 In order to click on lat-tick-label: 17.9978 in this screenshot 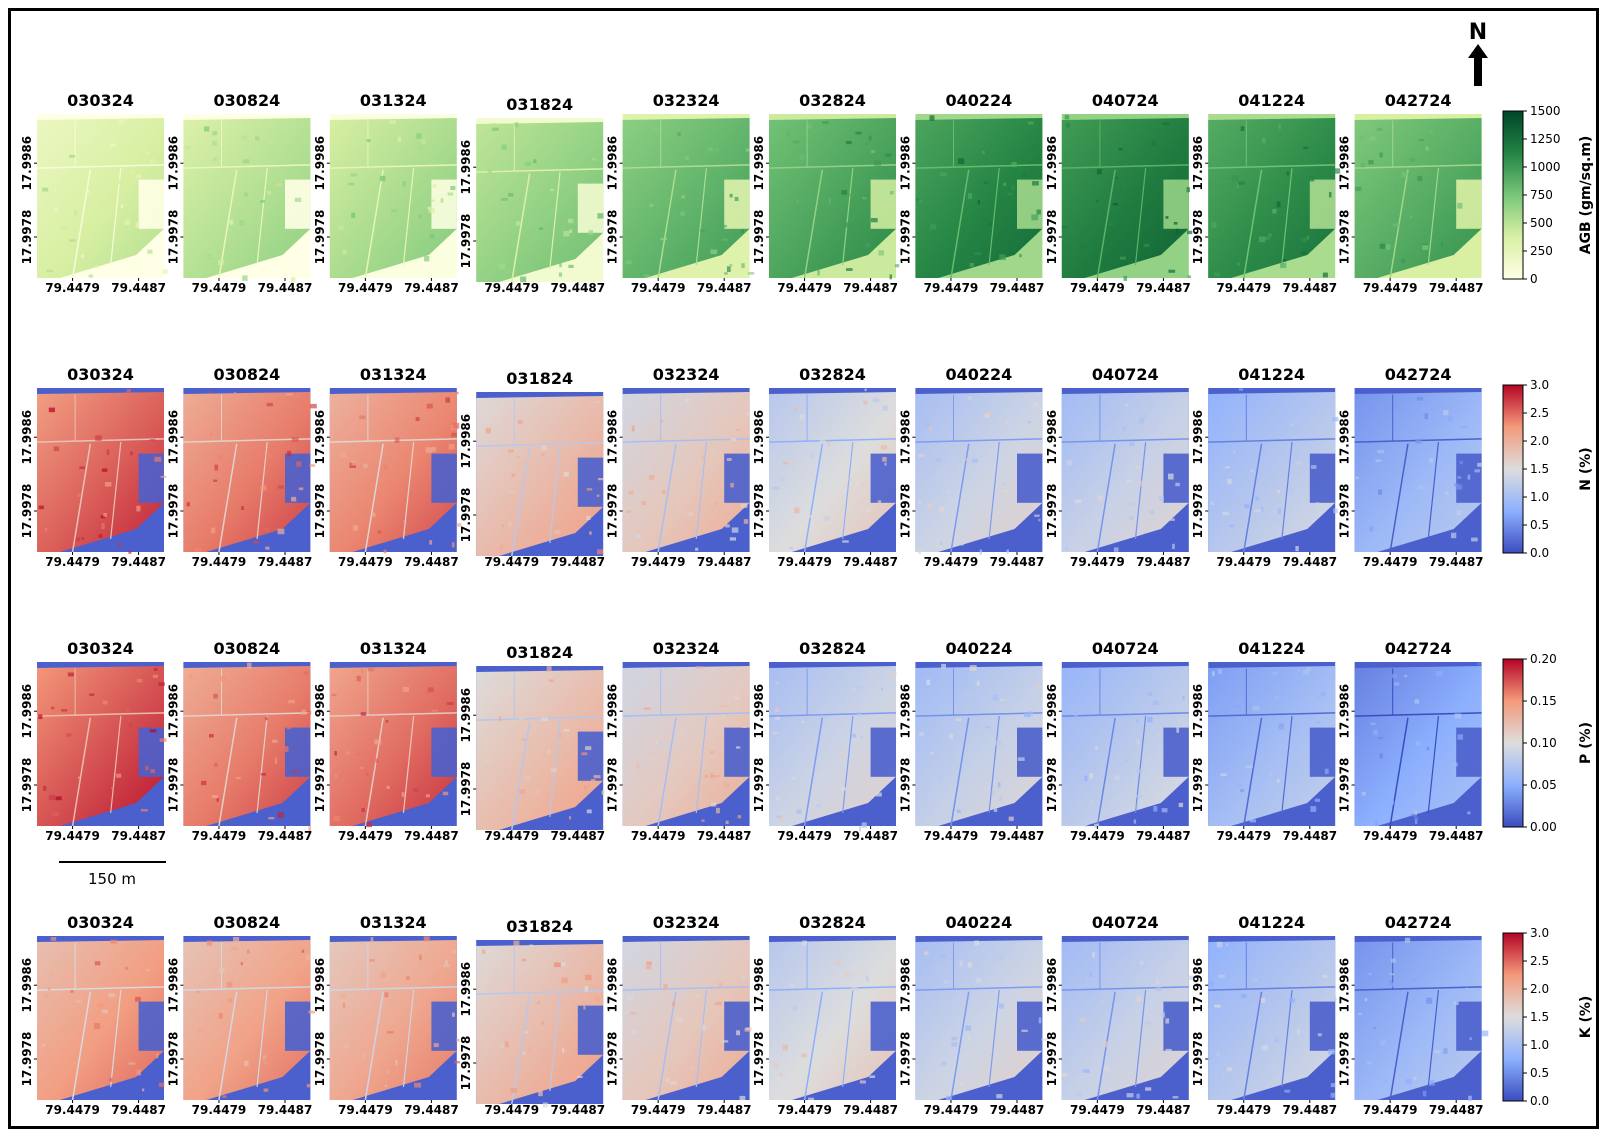, I will do `click(320, 1059)`.